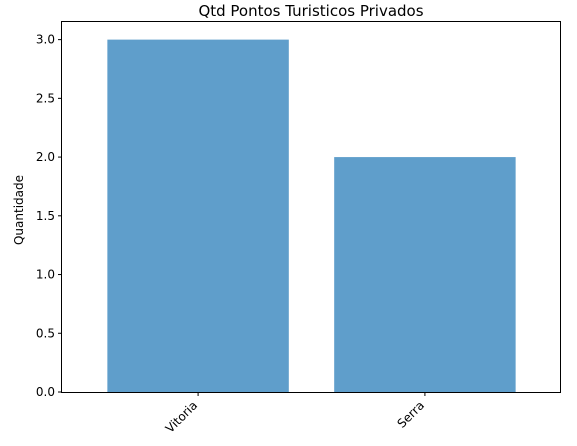  I want to click on y-tick-label: 1.0, so click(45, 275).